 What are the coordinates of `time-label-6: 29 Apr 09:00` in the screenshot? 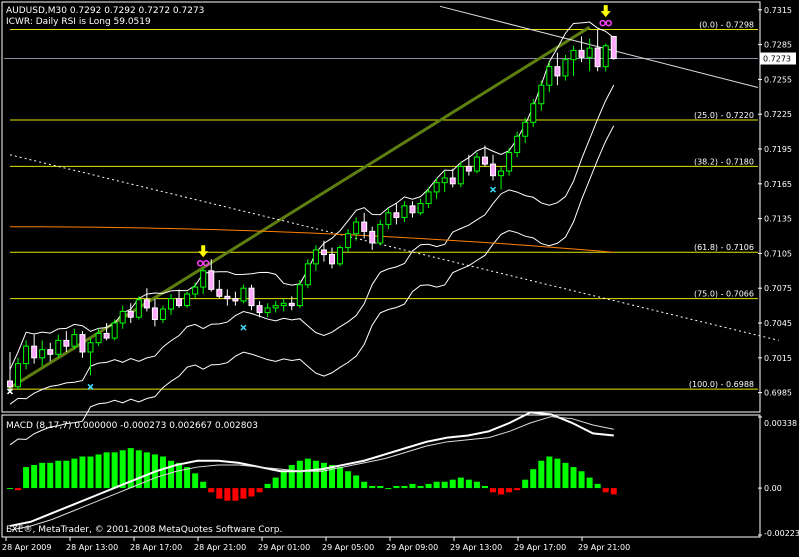 It's located at (412, 547).